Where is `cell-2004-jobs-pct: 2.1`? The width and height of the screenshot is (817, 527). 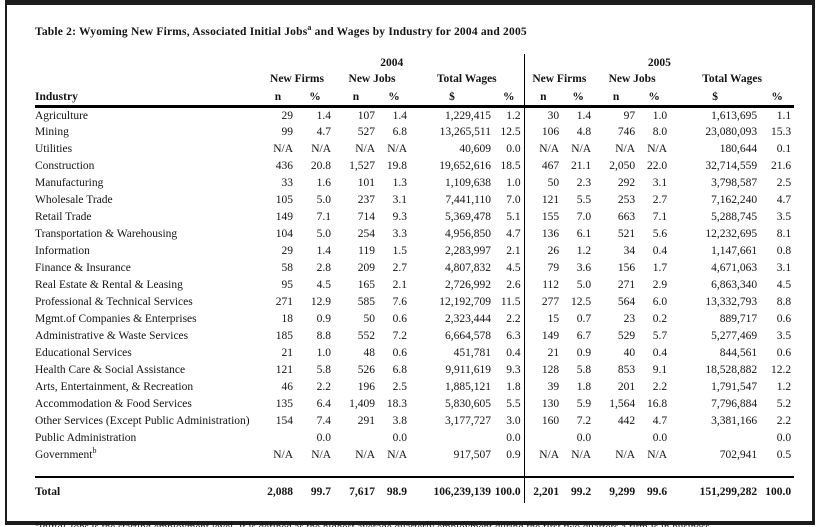
cell-2004-jobs-pct: 2.1 is located at coordinates (399, 285).